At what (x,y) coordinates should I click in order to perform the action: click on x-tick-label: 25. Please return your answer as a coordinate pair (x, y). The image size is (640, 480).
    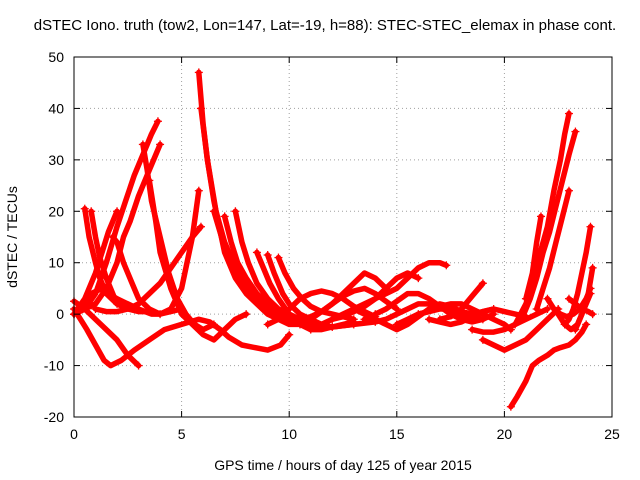
    Looking at the image, I should click on (612, 434).